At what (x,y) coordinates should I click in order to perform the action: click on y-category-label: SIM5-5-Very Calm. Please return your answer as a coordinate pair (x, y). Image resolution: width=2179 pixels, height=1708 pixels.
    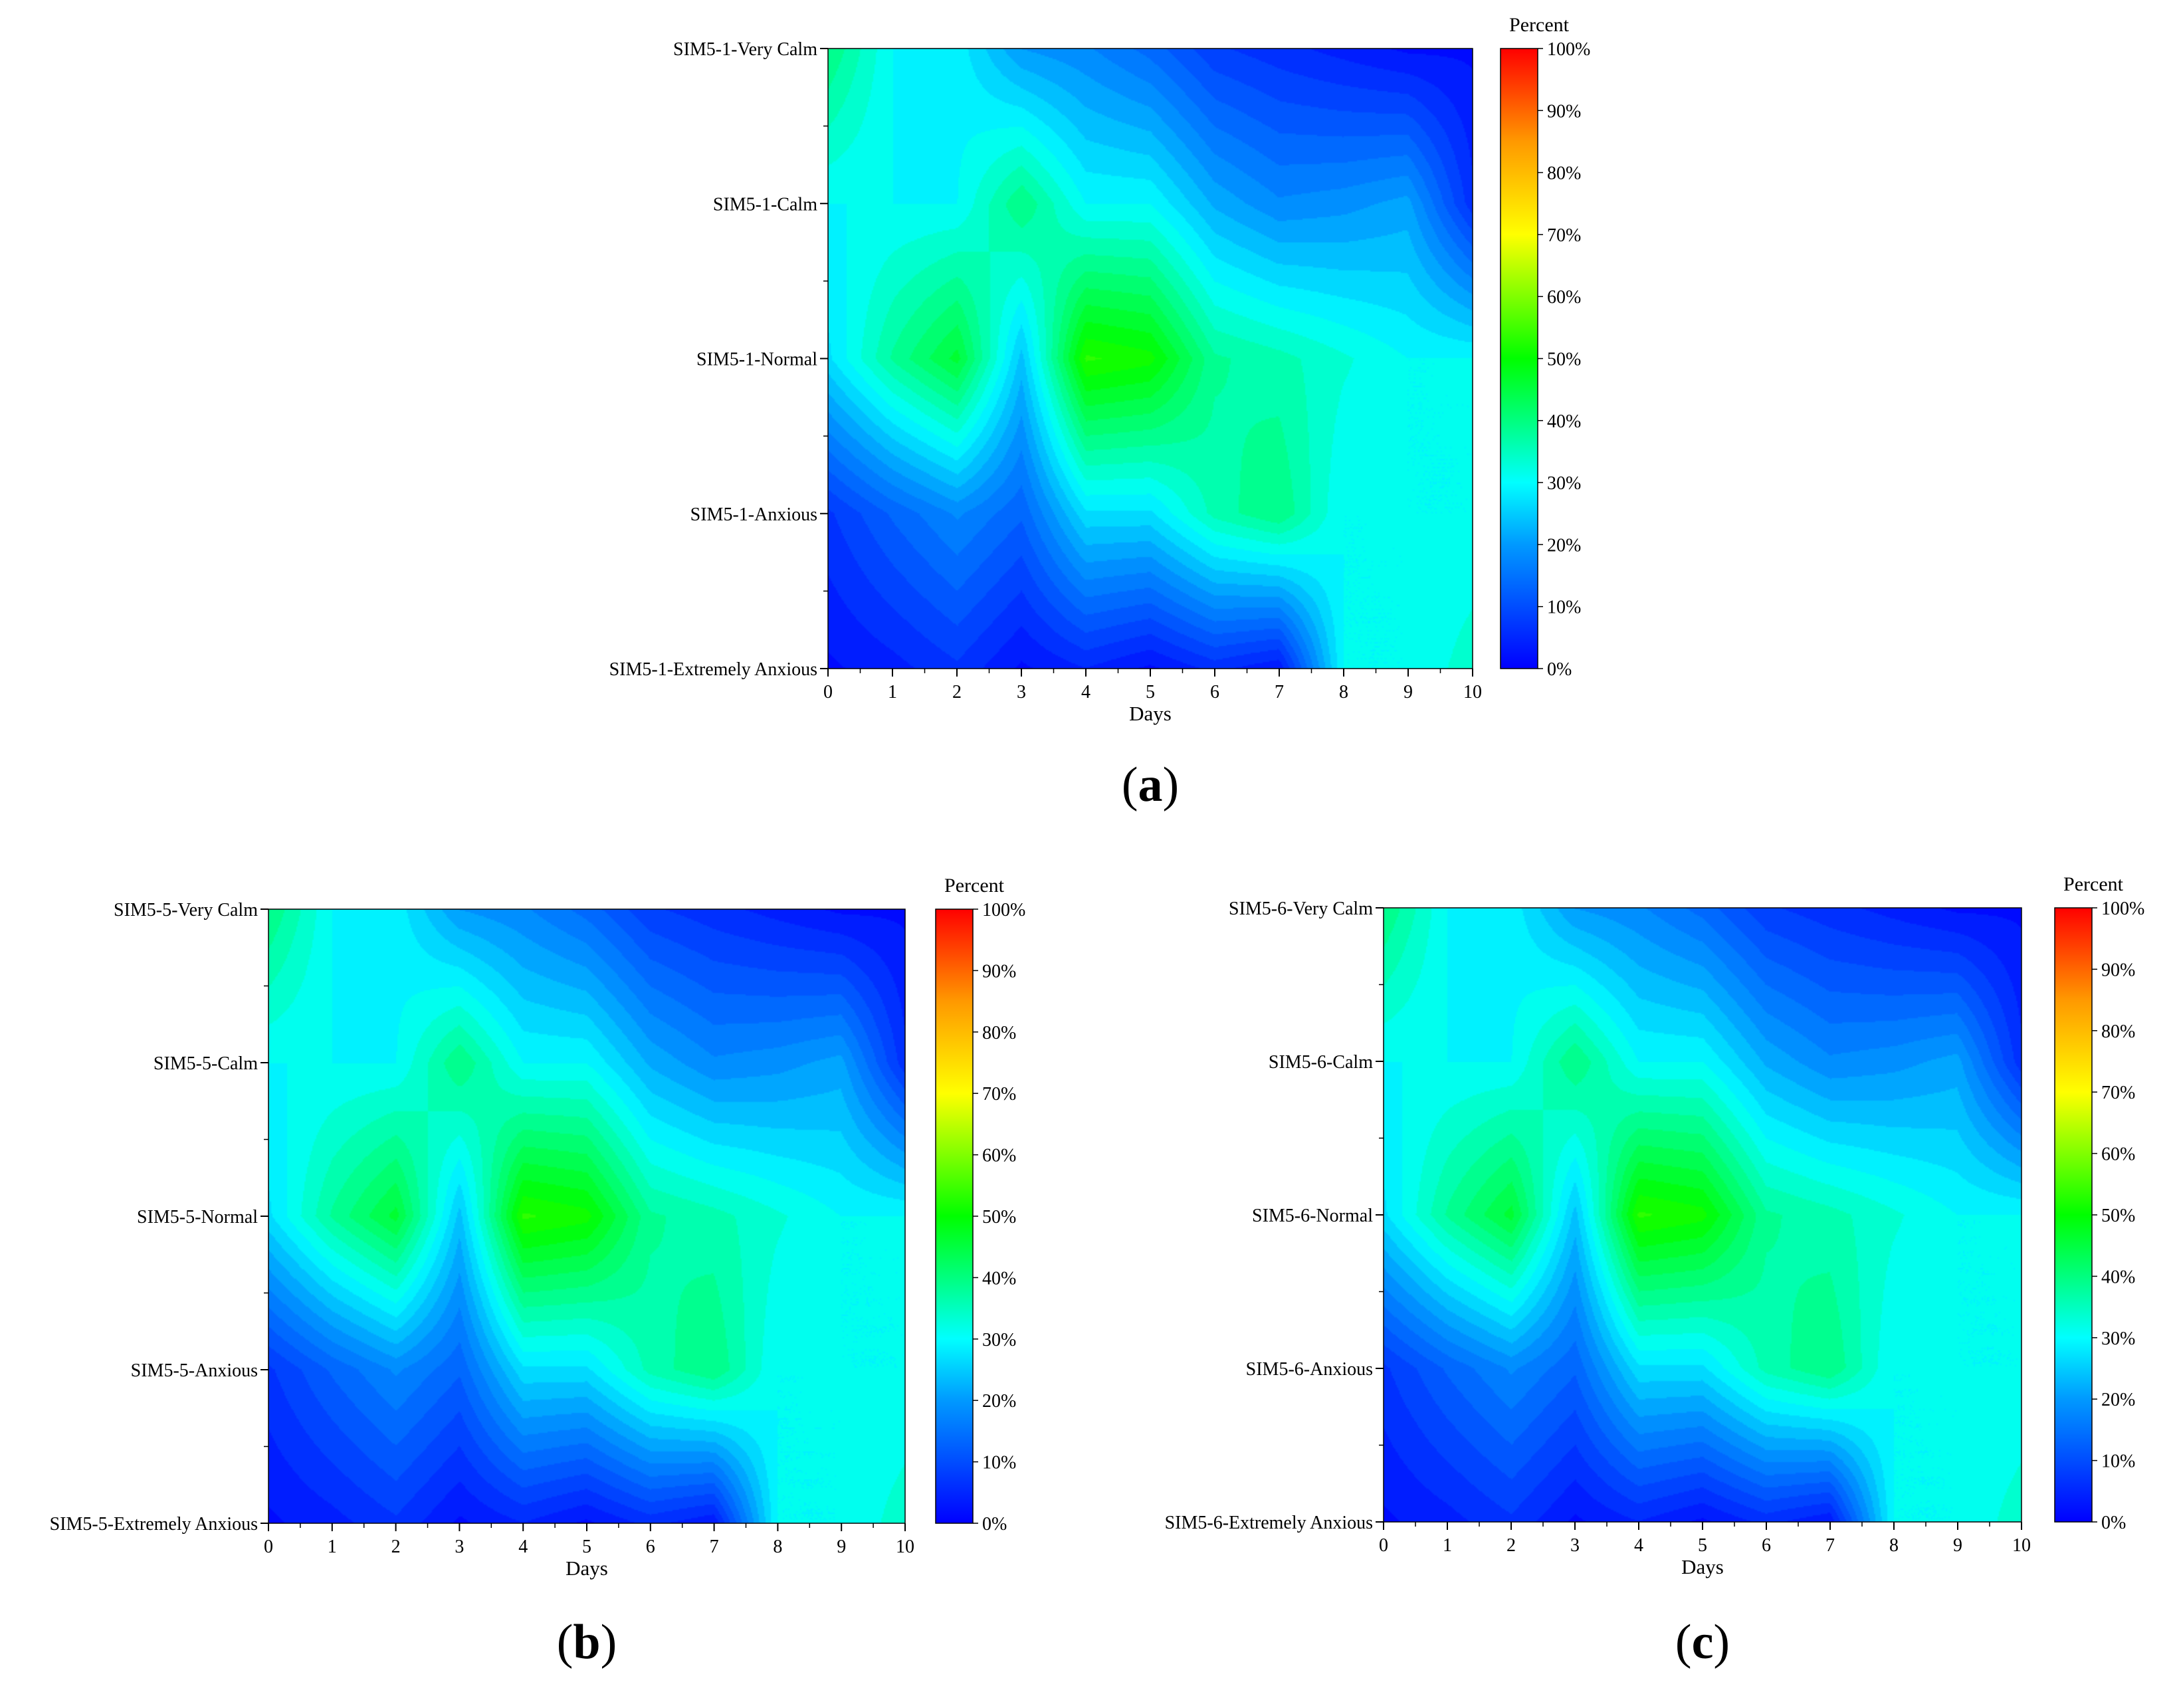
    Looking at the image, I should click on (186, 910).